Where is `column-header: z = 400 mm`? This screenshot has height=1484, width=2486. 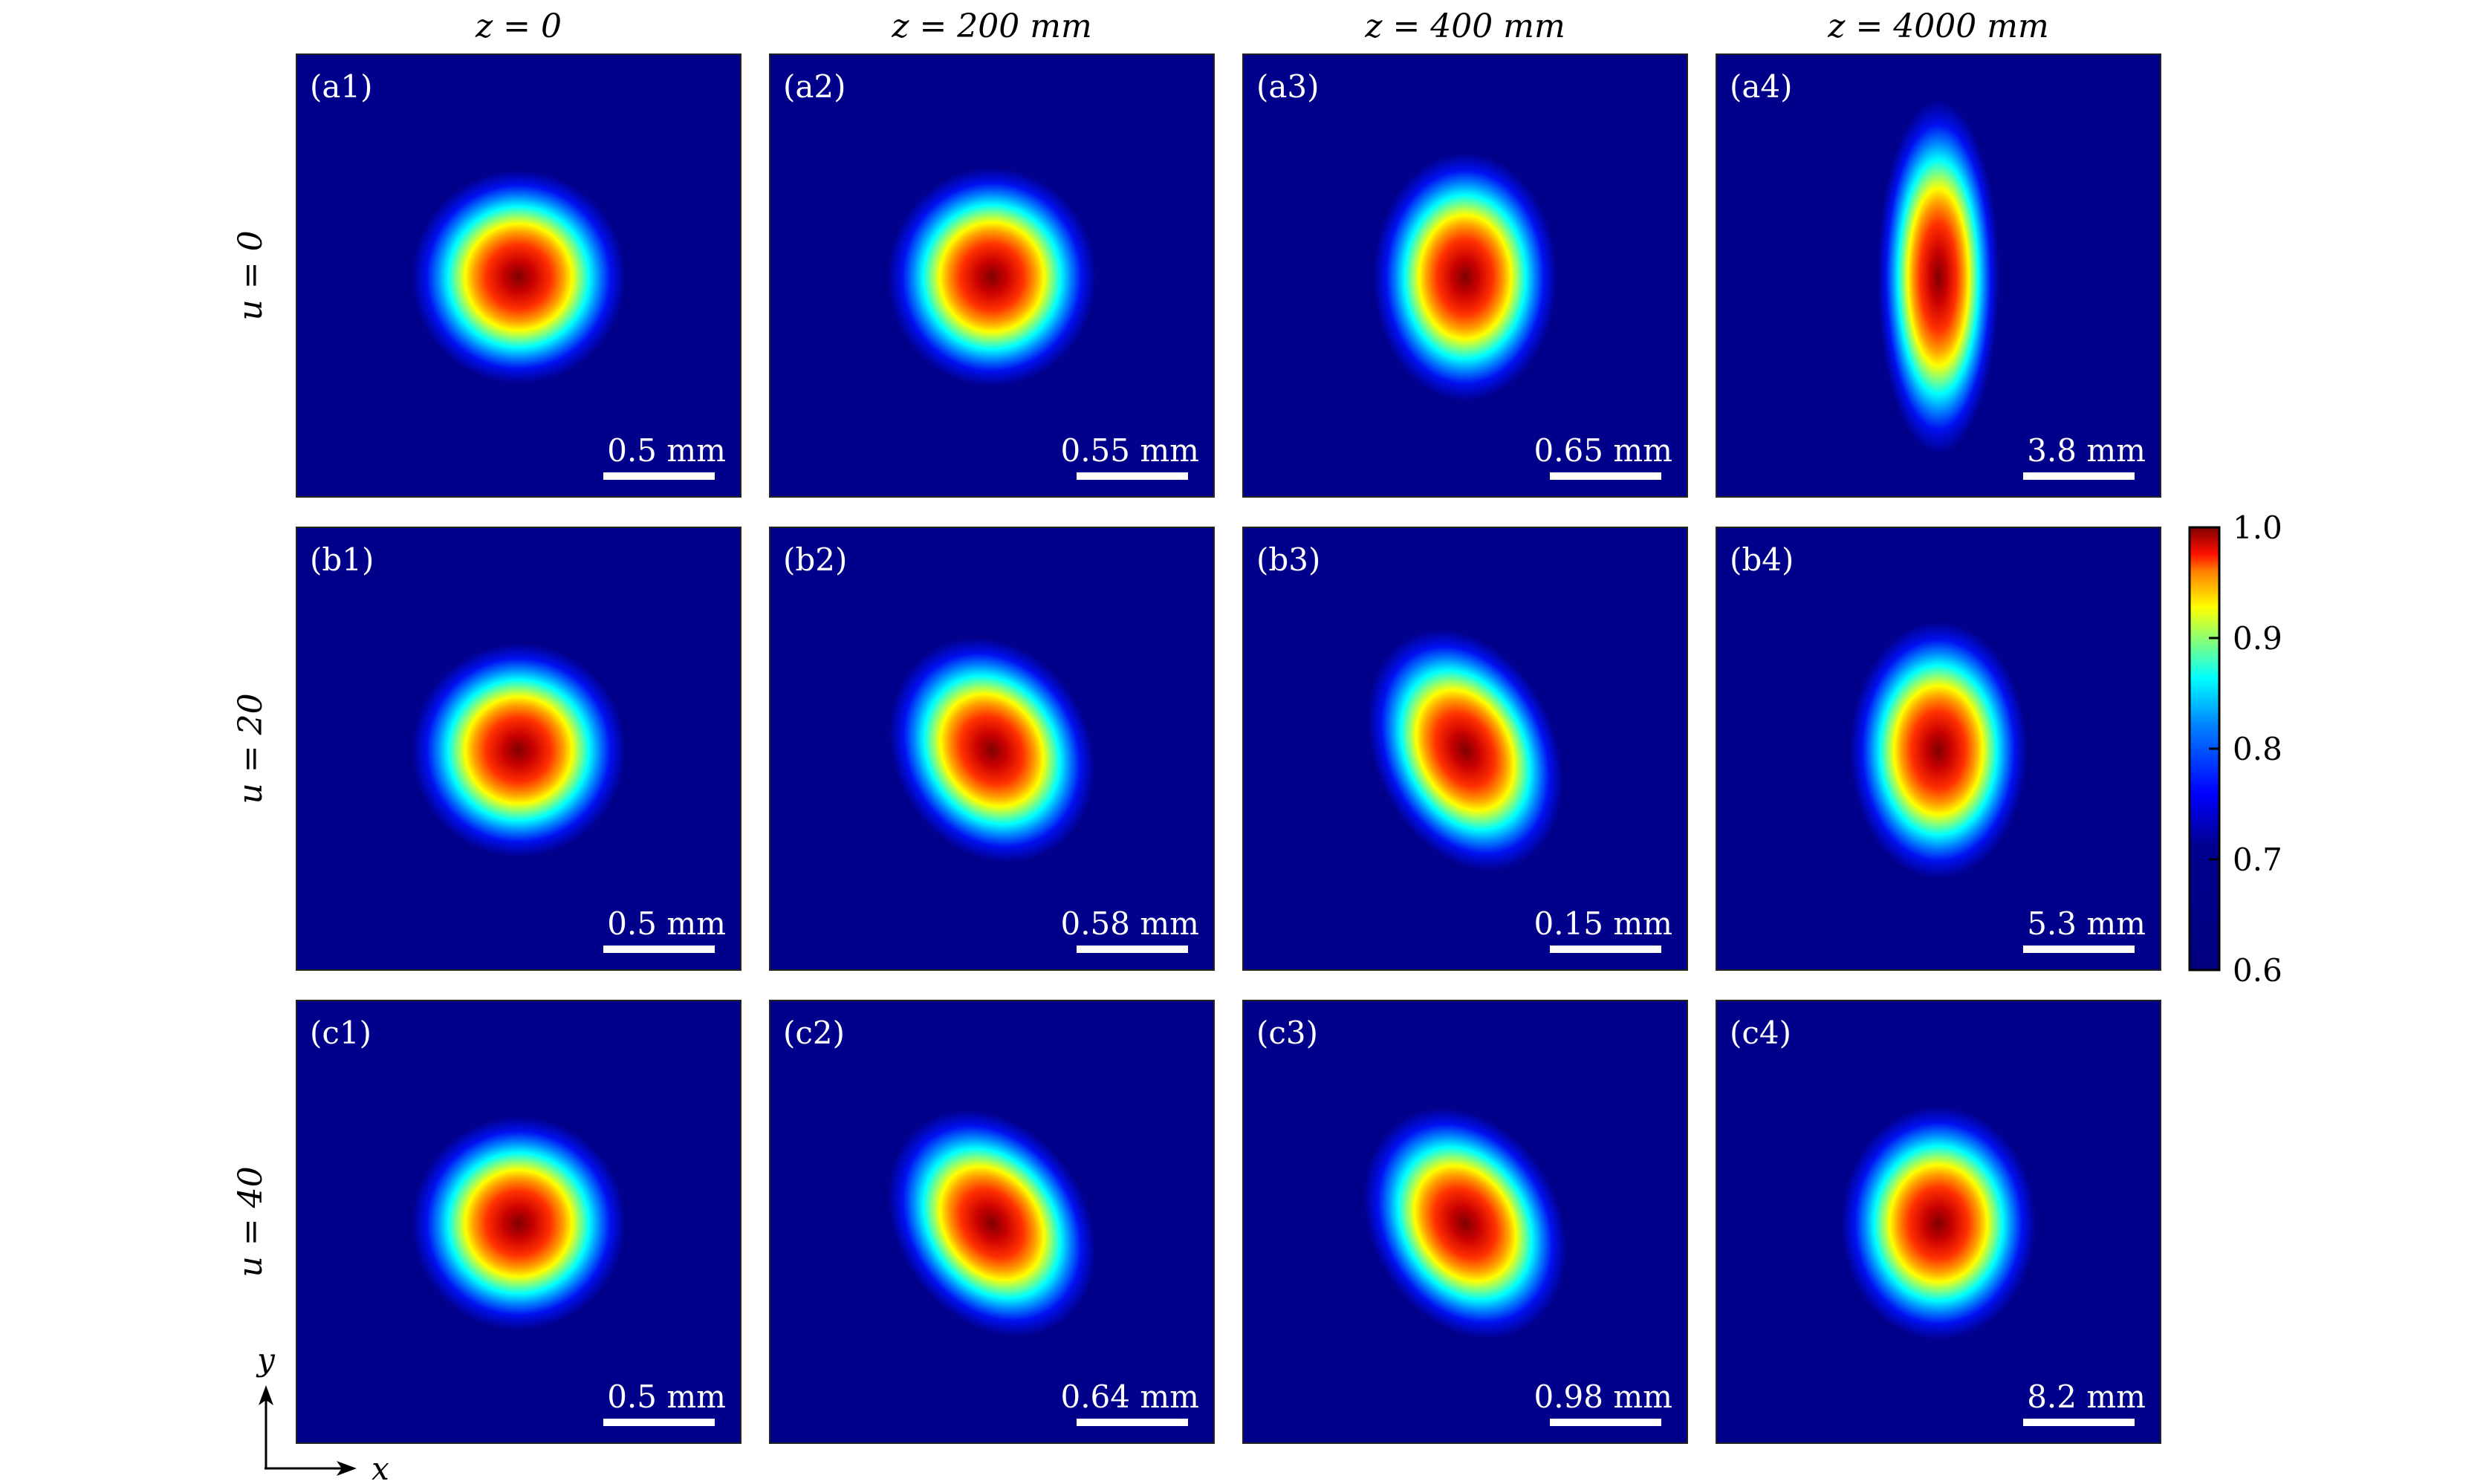 column-header: z = 400 mm is located at coordinates (1465, 26).